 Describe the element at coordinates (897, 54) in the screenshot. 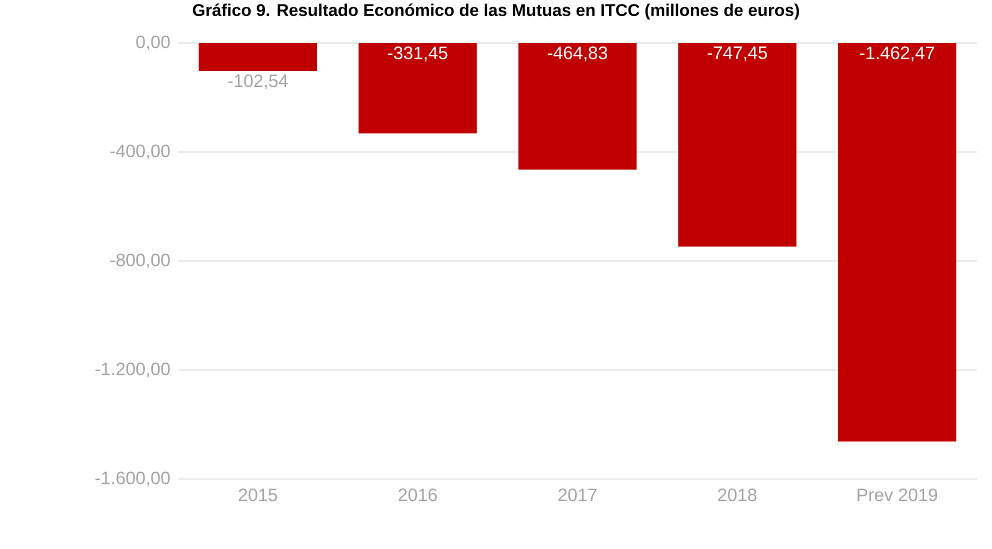

I see `data-label: -1.462,47` at that location.